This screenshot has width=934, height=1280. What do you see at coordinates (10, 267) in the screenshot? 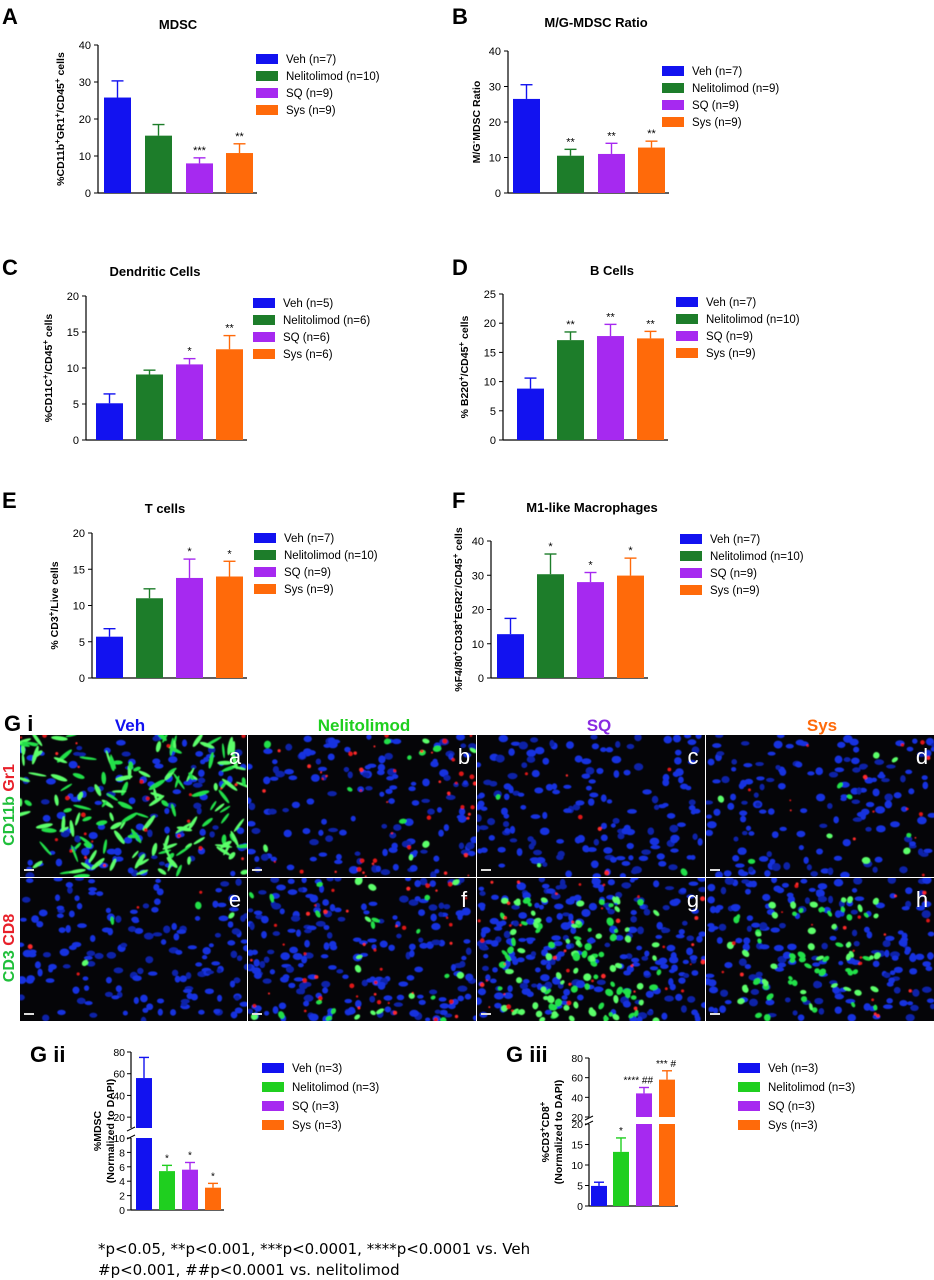
I see `panel-label: C` at bounding box center [10, 267].